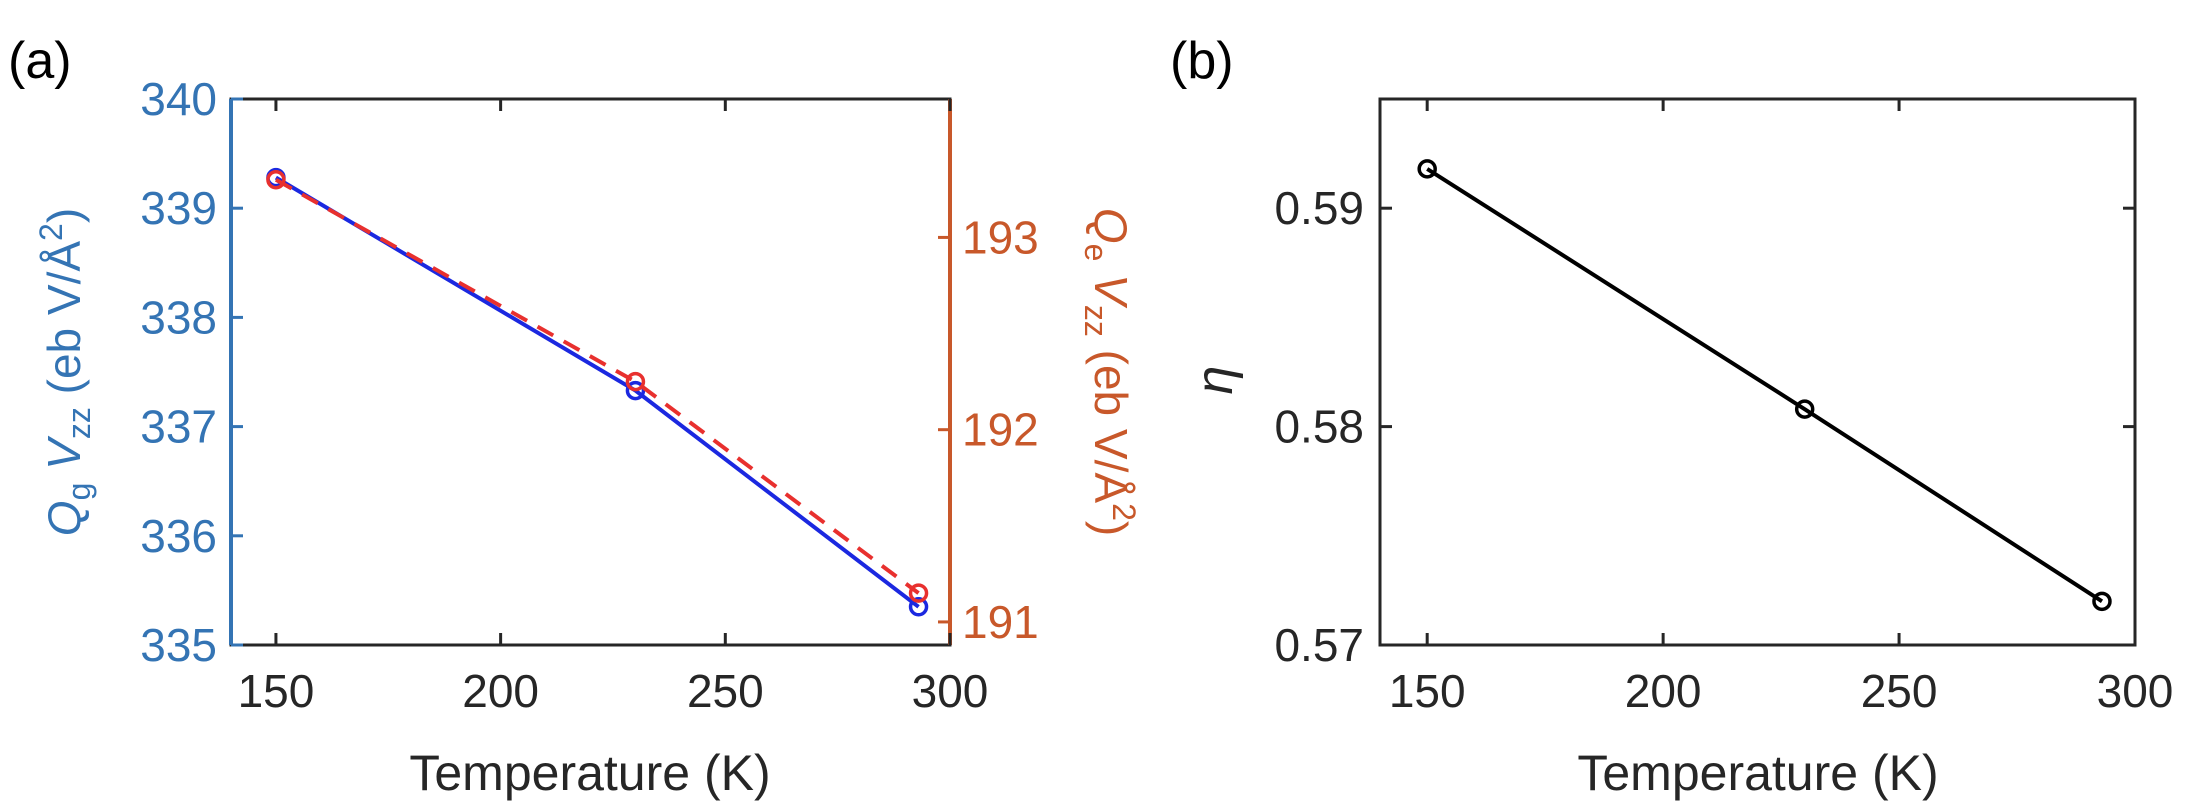 Image resolution: width=2194 pixels, height=810 pixels. What do you see at coordinates (1202, 61) in the screenshot?
I see `panel-label-b: (b)` at bounding box center [1202, 61].